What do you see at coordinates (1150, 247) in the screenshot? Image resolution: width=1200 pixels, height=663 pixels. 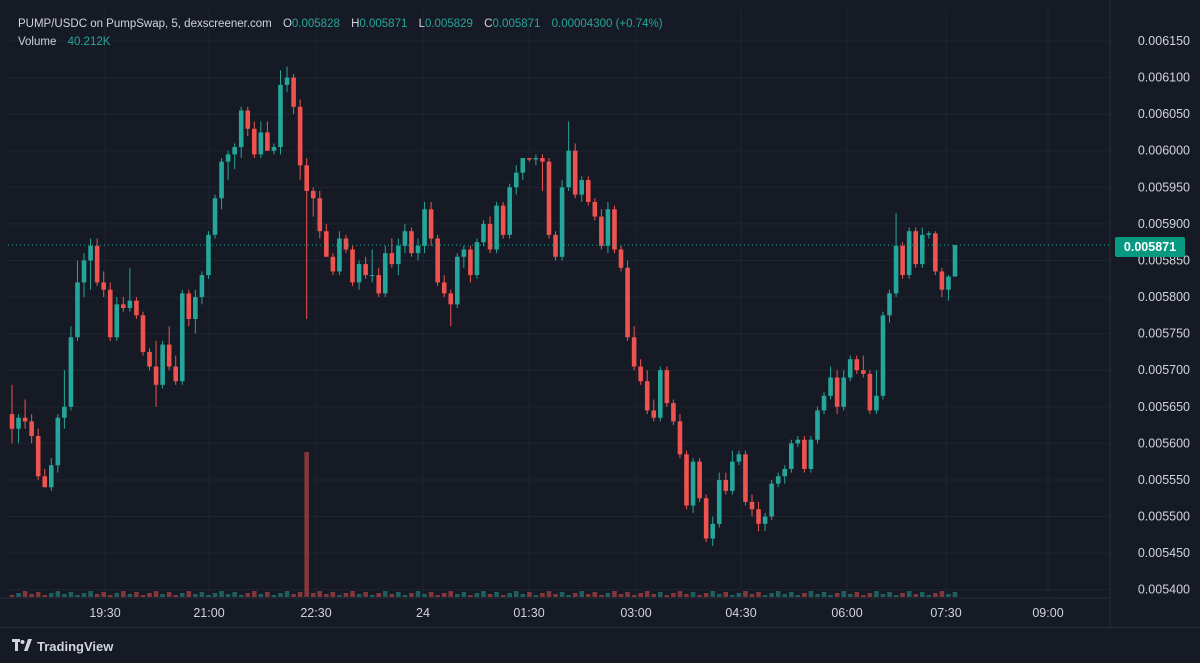 I see `last-price-tag: 0.005871` at bounding box center [1150, 247].